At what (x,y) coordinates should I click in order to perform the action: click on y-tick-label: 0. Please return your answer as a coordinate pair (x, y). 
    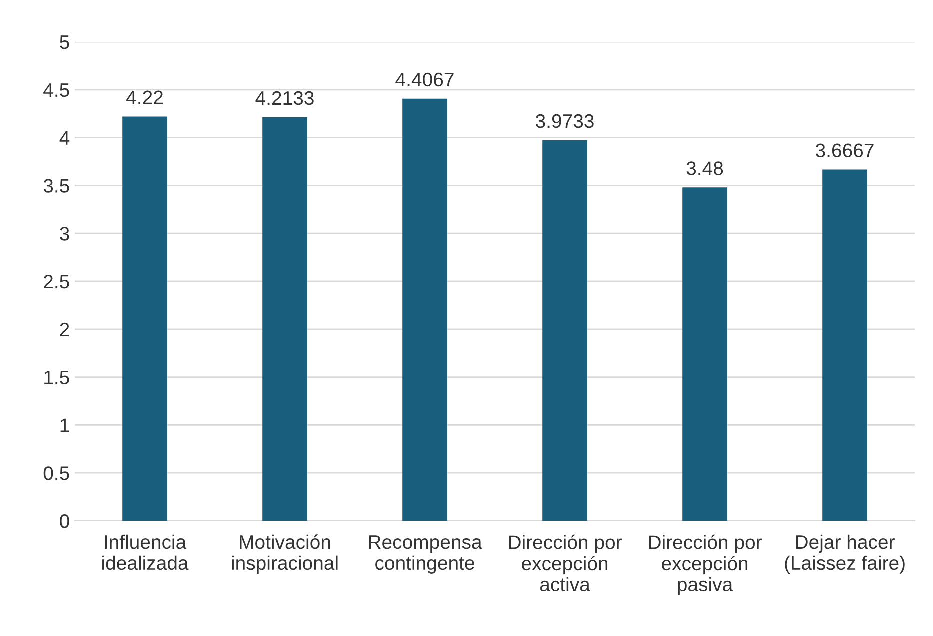
    Looking at the image, I should click on (65, 521).